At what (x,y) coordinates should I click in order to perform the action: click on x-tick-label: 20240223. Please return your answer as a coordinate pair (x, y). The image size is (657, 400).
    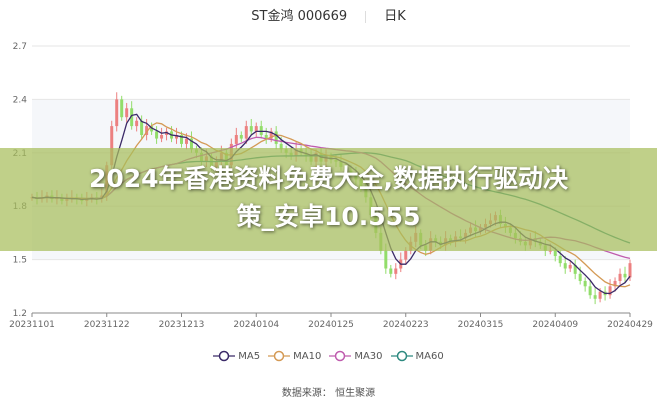
    Looking at the image, I should click on (406, 325).